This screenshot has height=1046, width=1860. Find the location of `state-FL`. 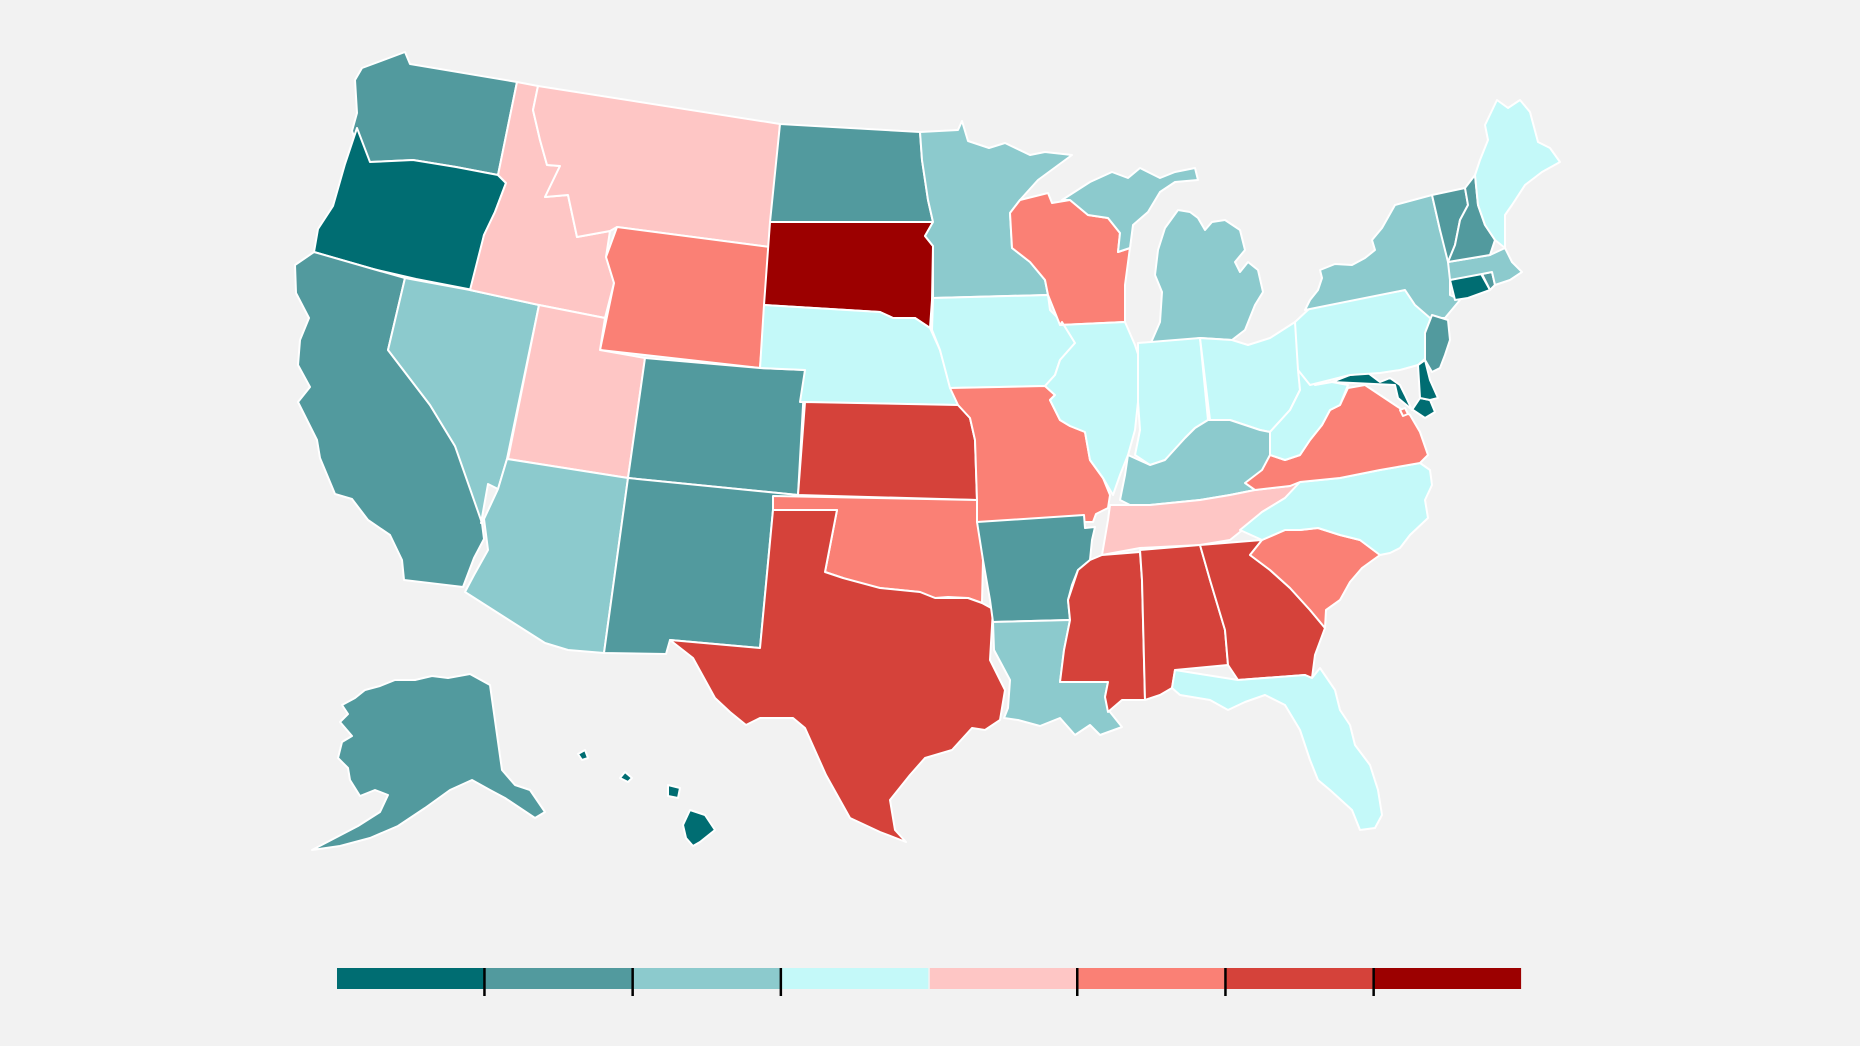

state-FL is located at coordinates (1277, 749).